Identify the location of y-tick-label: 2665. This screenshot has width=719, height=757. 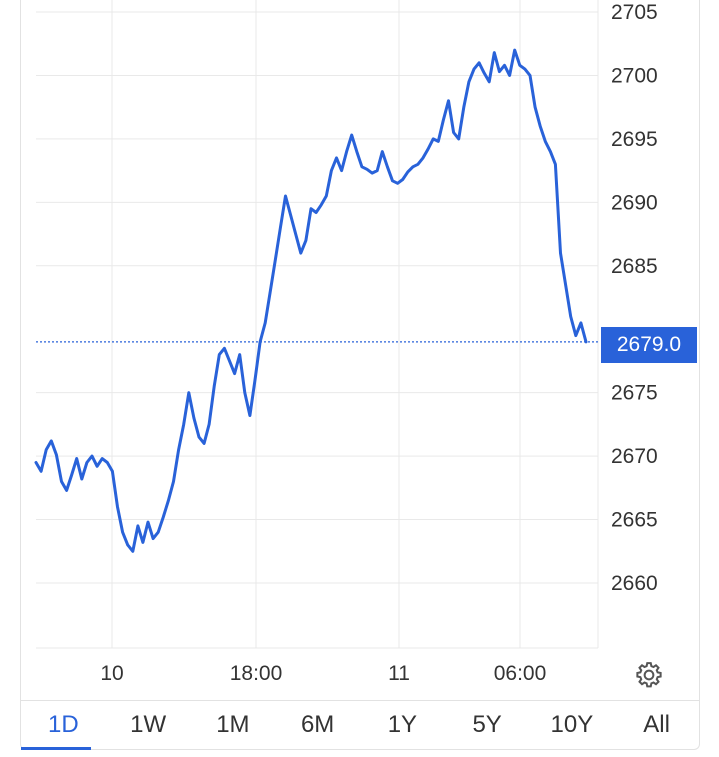
(634, 520).